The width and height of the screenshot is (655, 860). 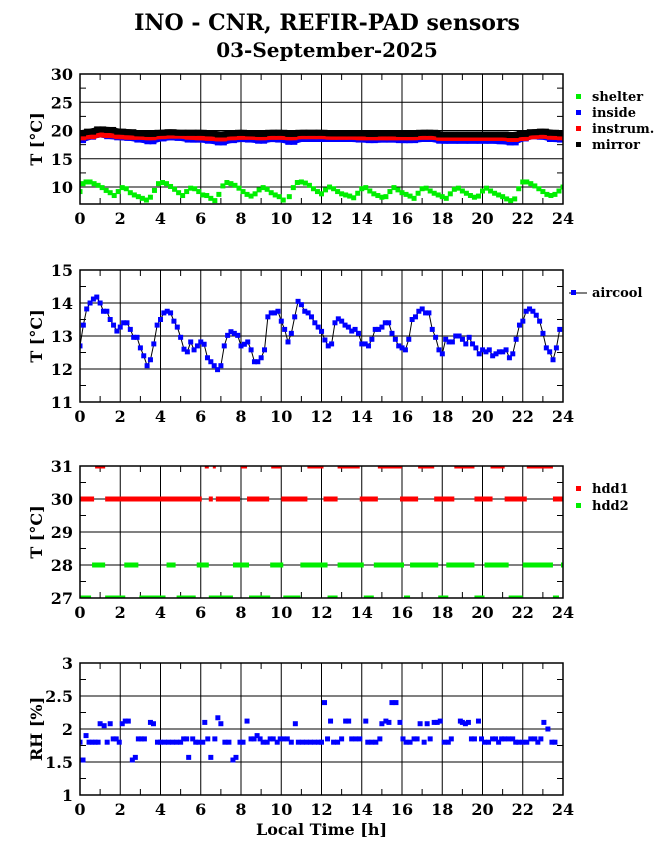 I want to click on data-layer, so click(x=319, y=731).